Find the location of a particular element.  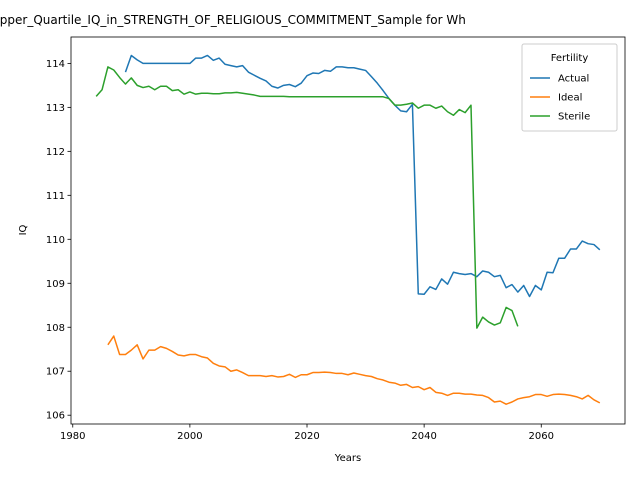

y-tick-label: 110 is located at coordinates (55, 240).